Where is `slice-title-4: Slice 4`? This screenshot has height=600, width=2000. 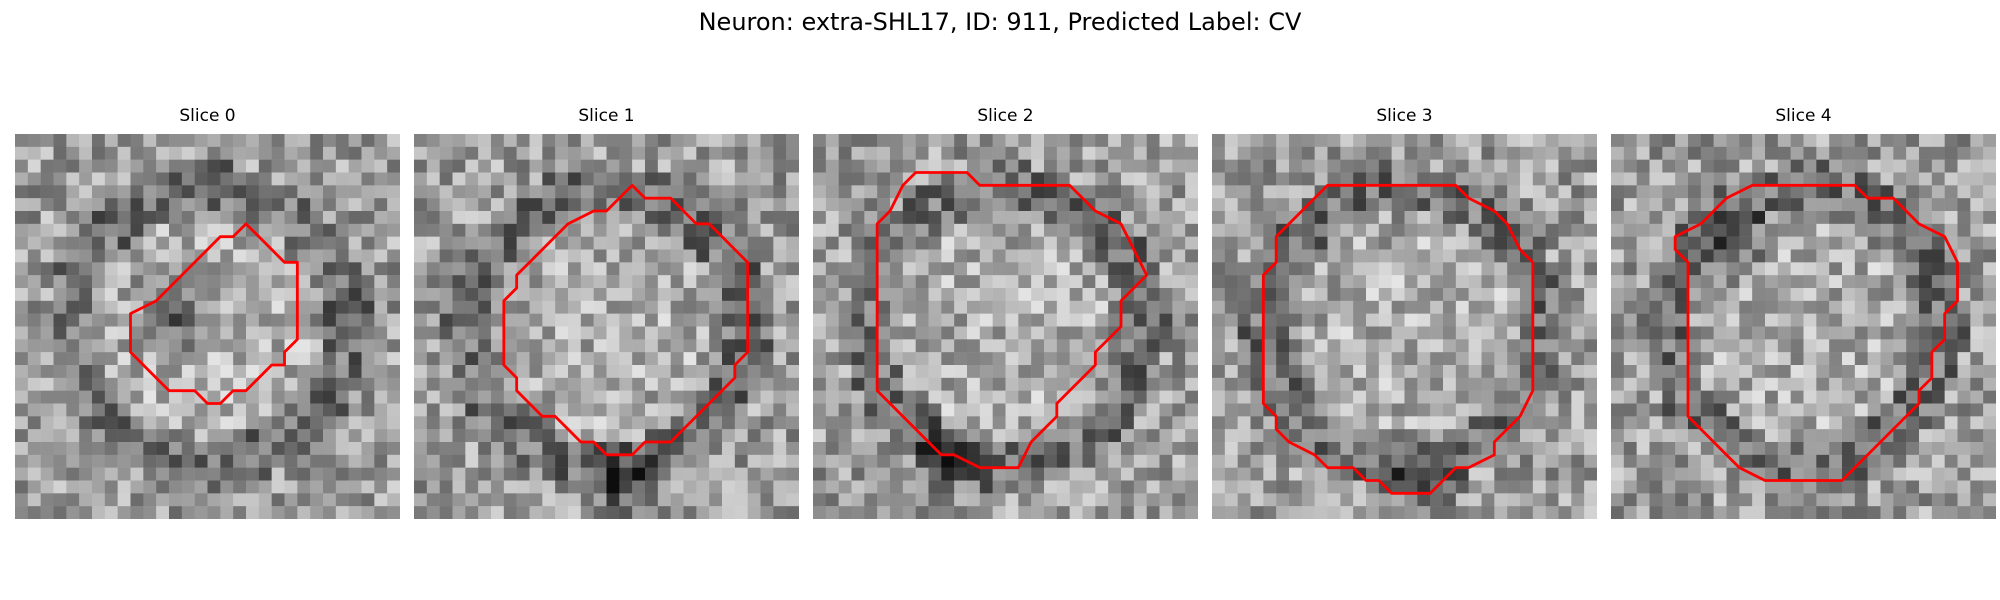
slice-title-4: Slice 4 is located at coordinates (1803, 116).